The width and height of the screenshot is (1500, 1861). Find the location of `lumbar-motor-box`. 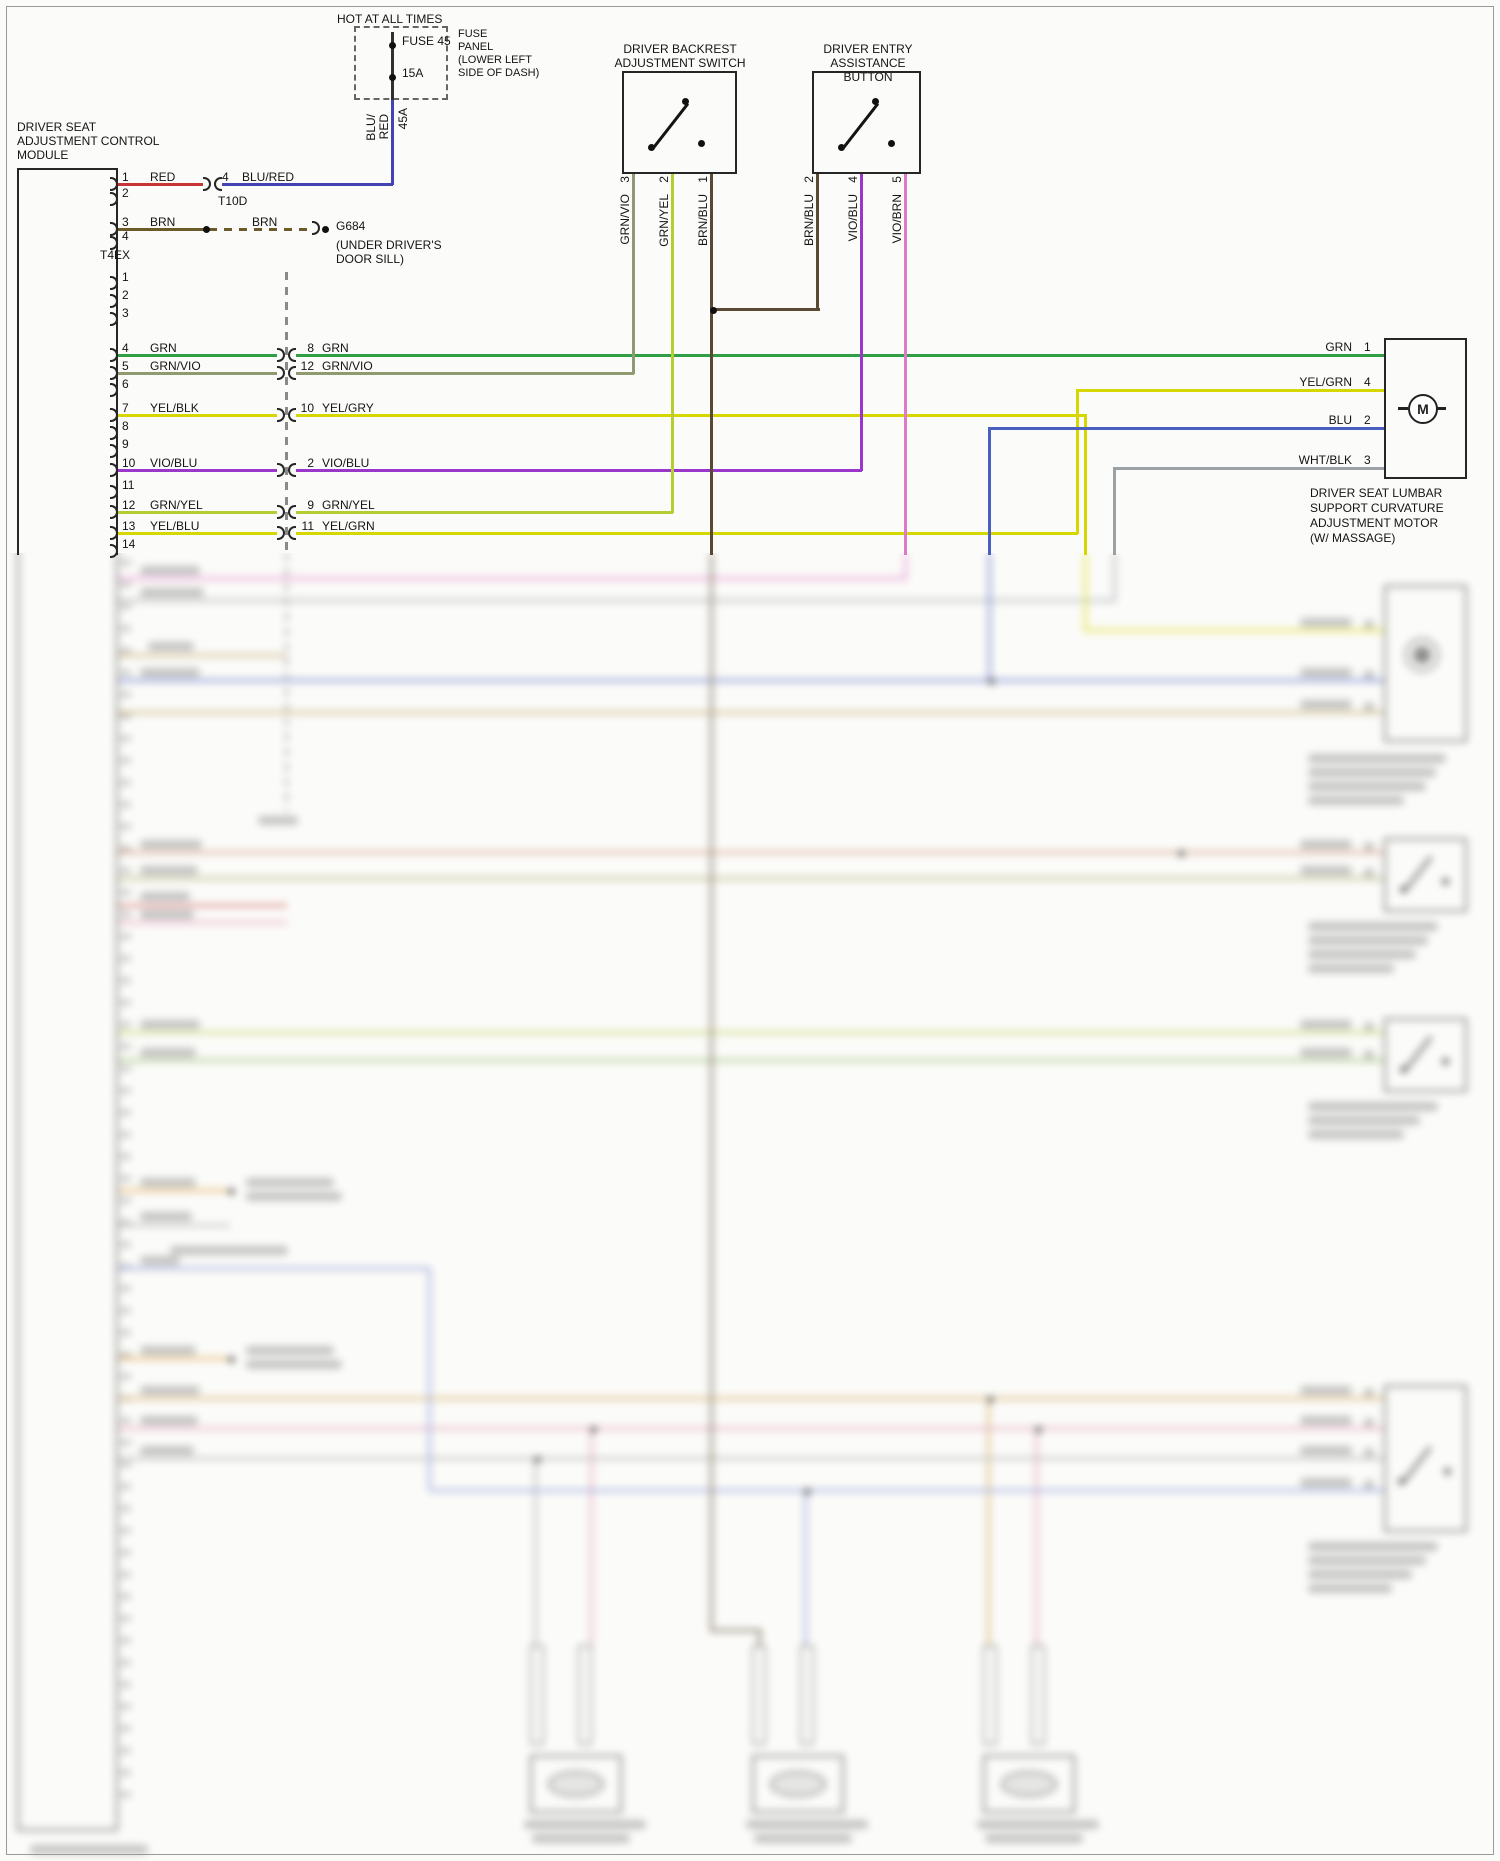

lumbar-motor-box is located at coordinates (1425, 408).